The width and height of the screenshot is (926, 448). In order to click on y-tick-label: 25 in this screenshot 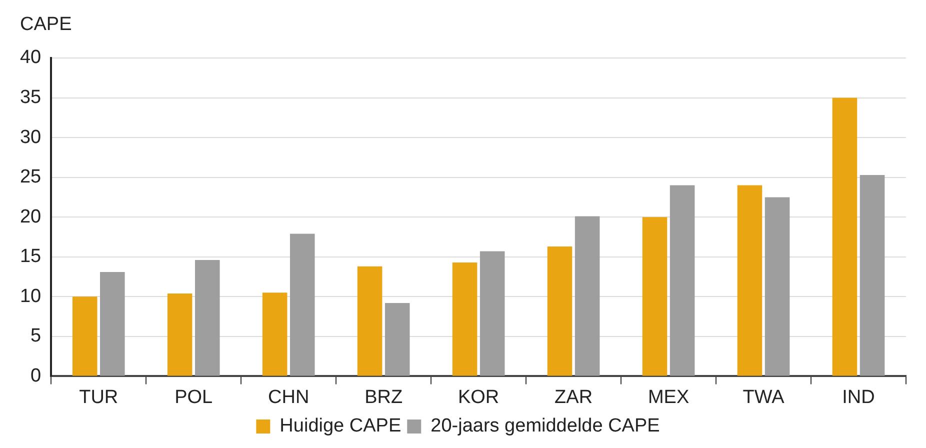, I will do `click(31, 177)`.